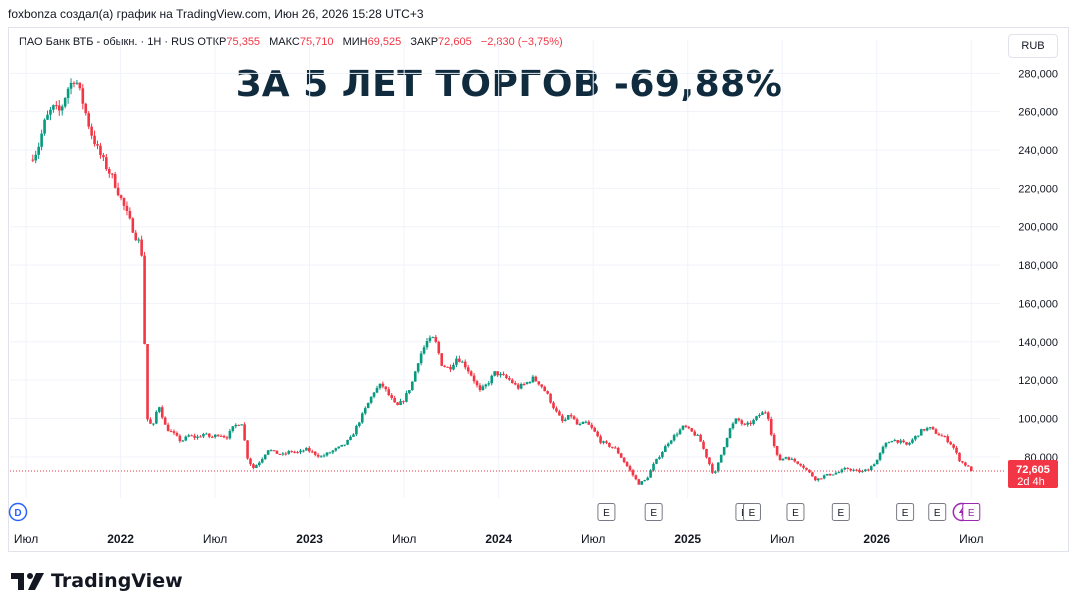 This screenshot has width=1079, height=613. Describe the element at coordinates (424, 42) in the screenshot. I see `close-label: ЗАКР` at that location.